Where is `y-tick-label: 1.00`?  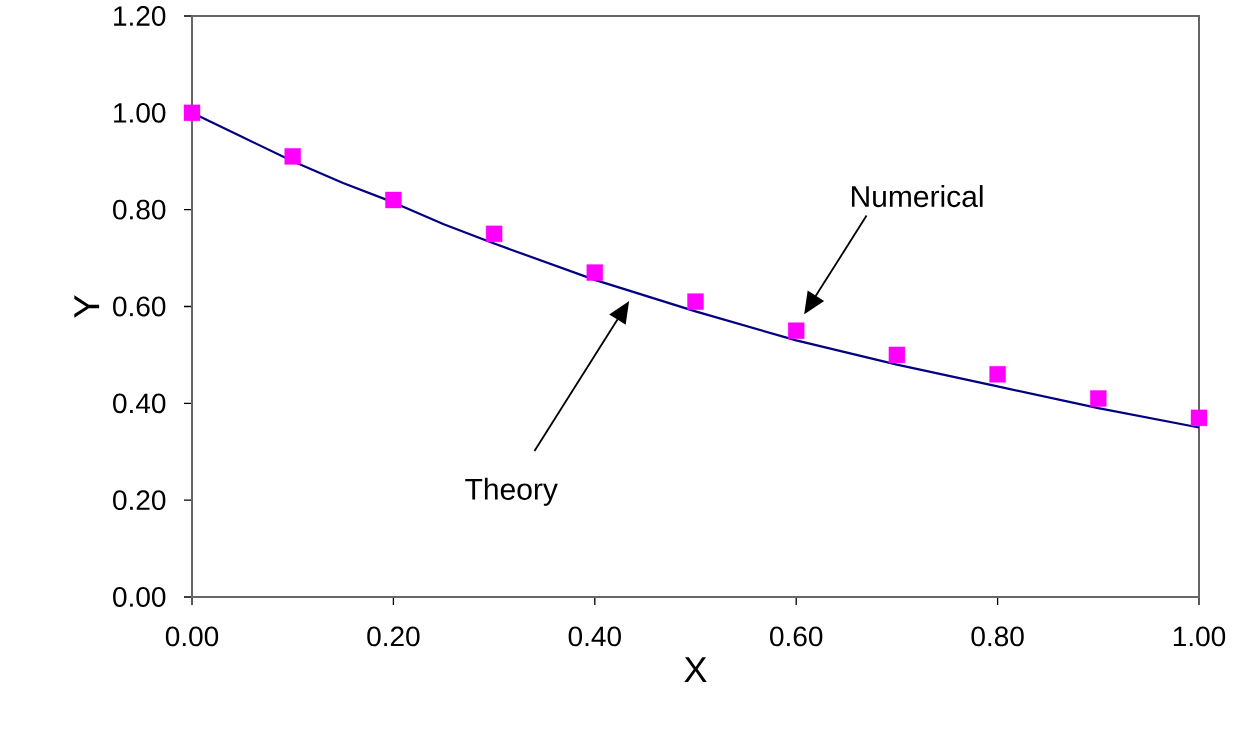
y-tick-label: 1.00 is located at coordinates (140, 112).